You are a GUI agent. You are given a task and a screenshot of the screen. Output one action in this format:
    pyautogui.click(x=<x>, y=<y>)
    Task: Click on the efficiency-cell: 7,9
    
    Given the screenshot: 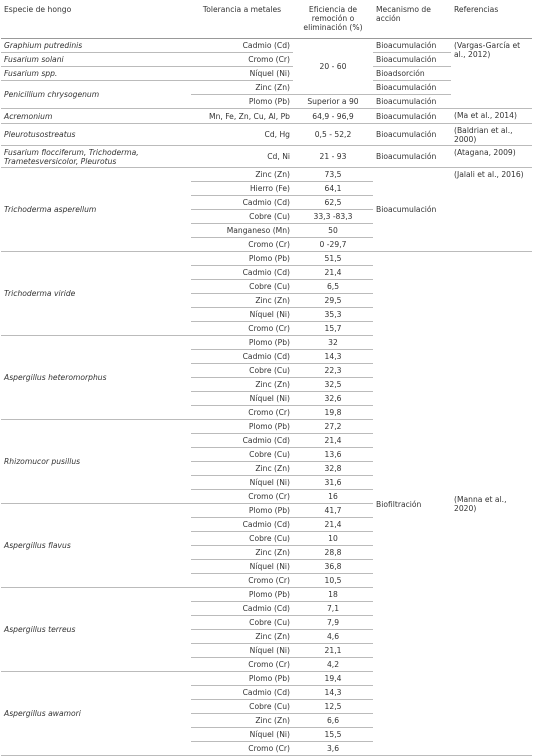 What is the action you would take?
    pyautogui.click(x=333, y=622)
    